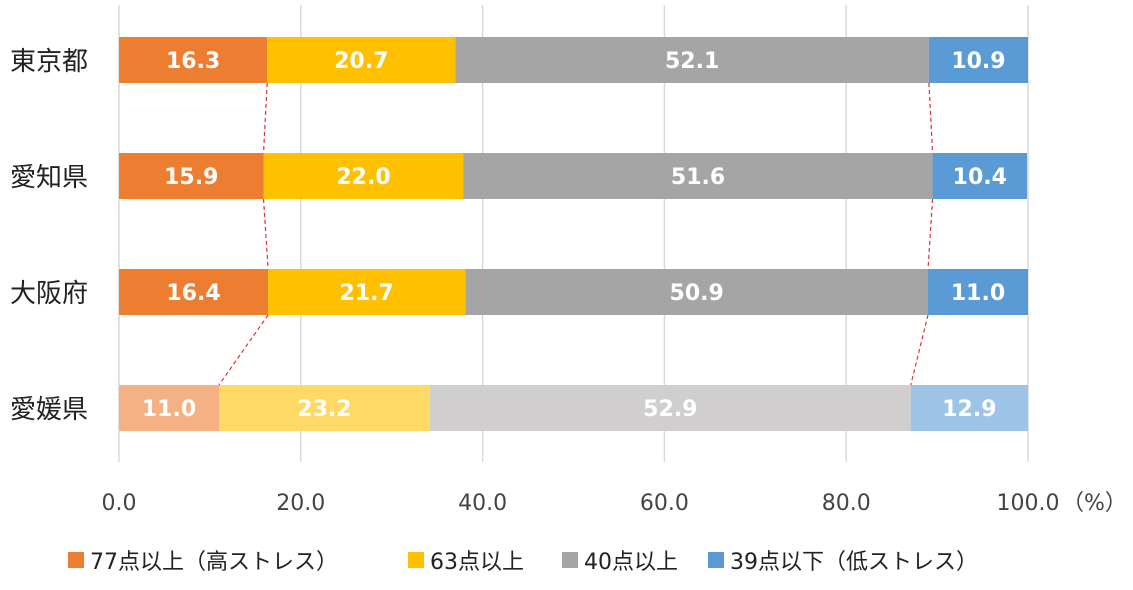  Describe the element at coordinates (49, 294) in the screenshot. I see `category-label-2: 大阪府` at that location.